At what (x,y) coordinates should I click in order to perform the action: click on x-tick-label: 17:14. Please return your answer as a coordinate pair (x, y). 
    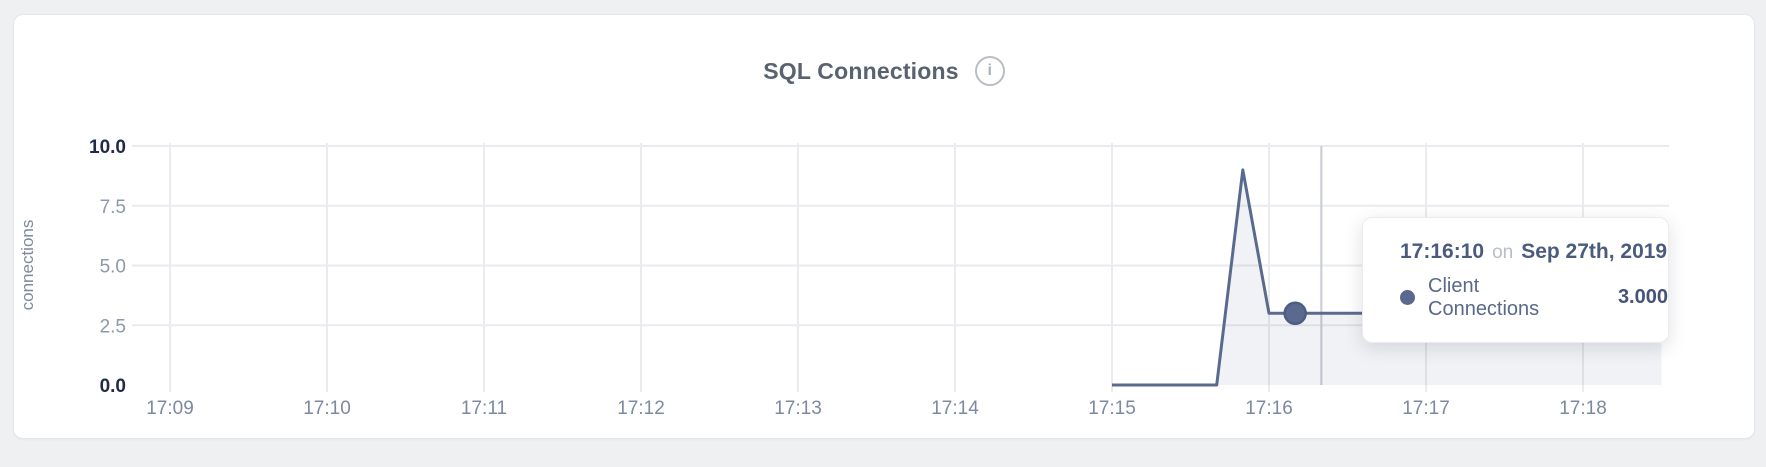
    Looking at the image, I should click on (955, 408).